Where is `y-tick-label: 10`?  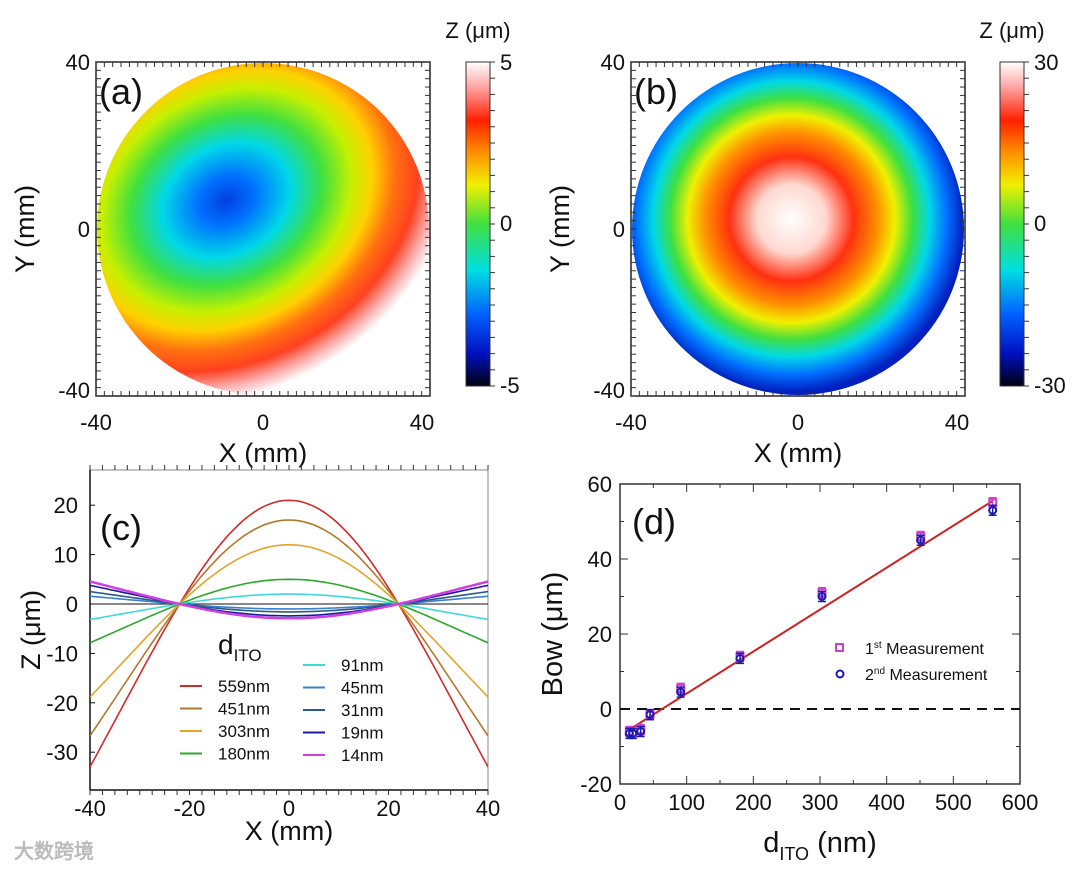
y-tick-label: 10 is located at coordinates (66, 555).